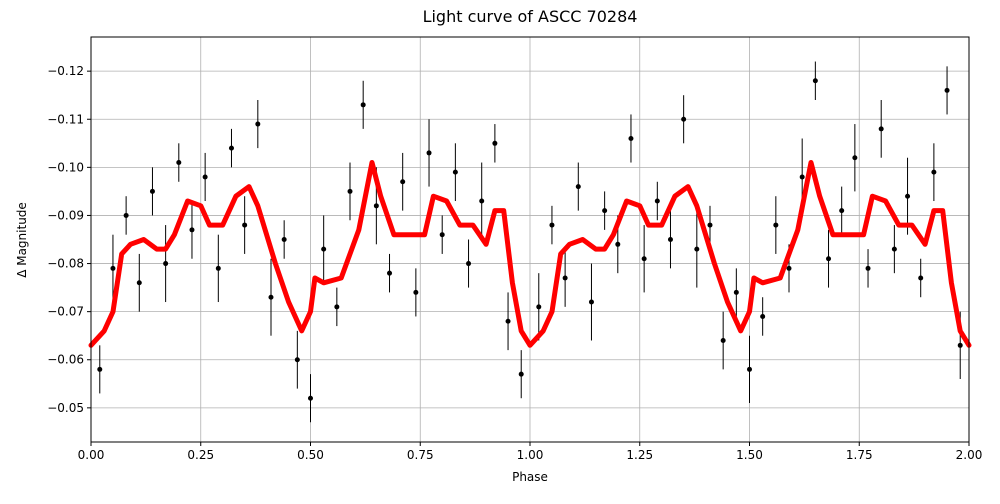  What do you see at coordinates (22, 240) in the screenshot?
I see `y-axis-label: Δ Magnitude` at bounding box center [22, 240].